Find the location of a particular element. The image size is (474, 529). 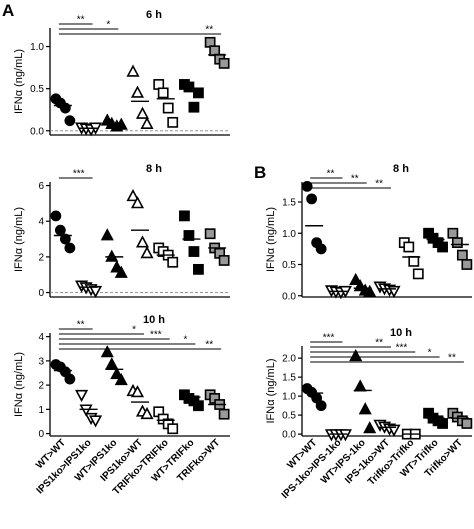

chart-title: 6 h is located at coordinates (154, 15).